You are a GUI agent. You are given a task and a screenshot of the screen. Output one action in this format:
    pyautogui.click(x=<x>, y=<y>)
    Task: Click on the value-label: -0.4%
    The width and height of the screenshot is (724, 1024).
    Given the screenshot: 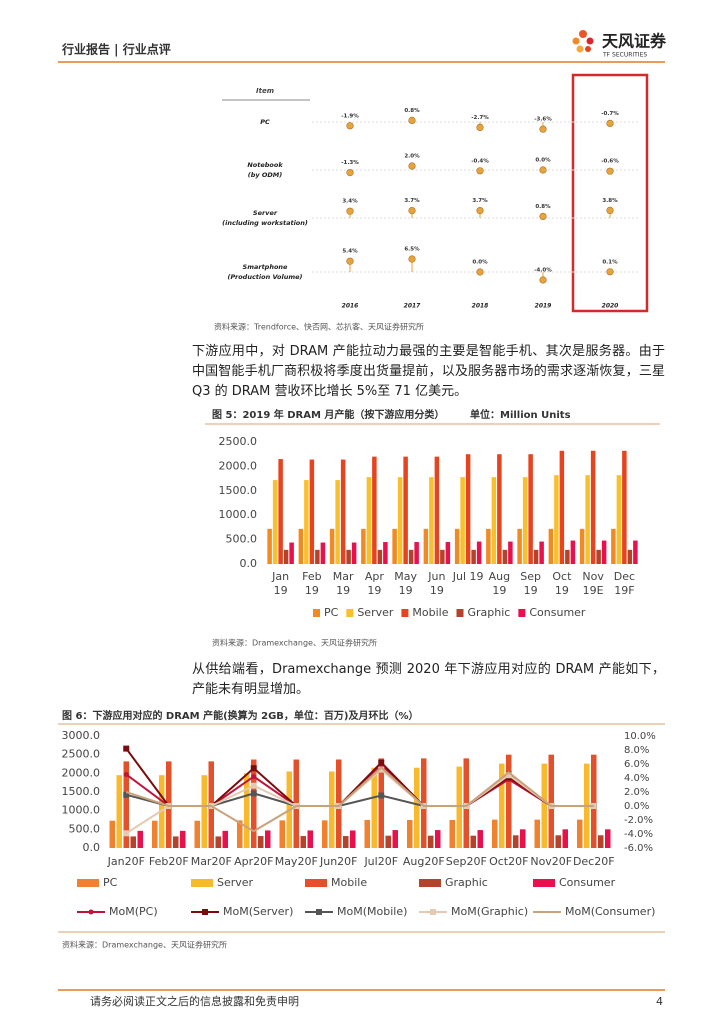 What is the action you would take?
    pyautogui.click(x=480, y=161)
    